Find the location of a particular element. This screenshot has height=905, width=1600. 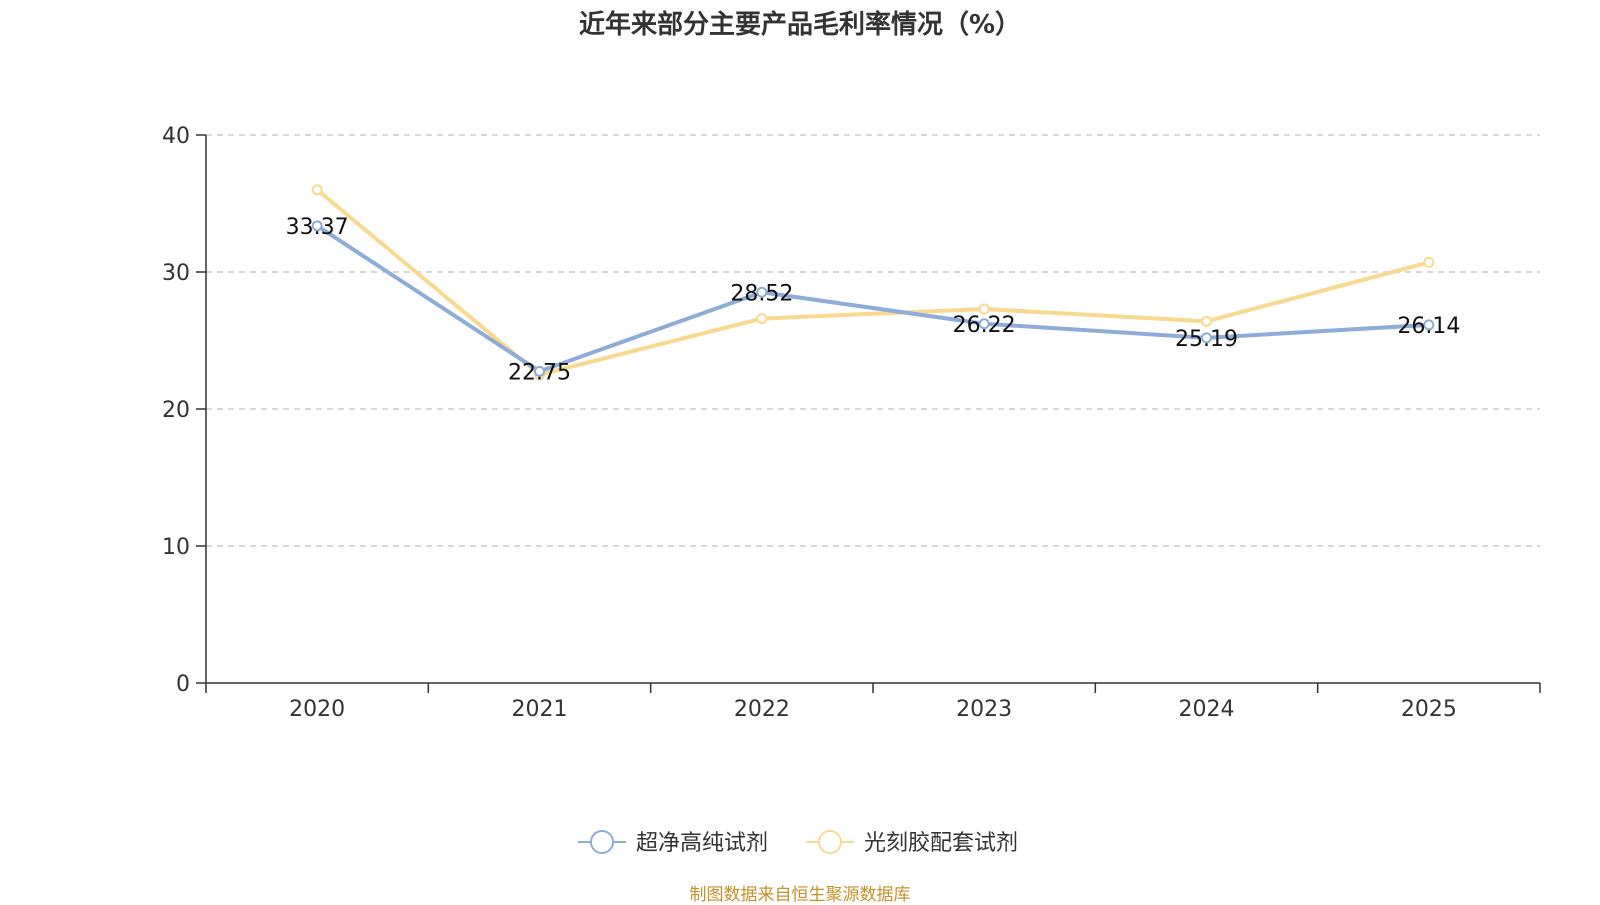

x-tick-label: 2021 is located at coordinates (540, 709).